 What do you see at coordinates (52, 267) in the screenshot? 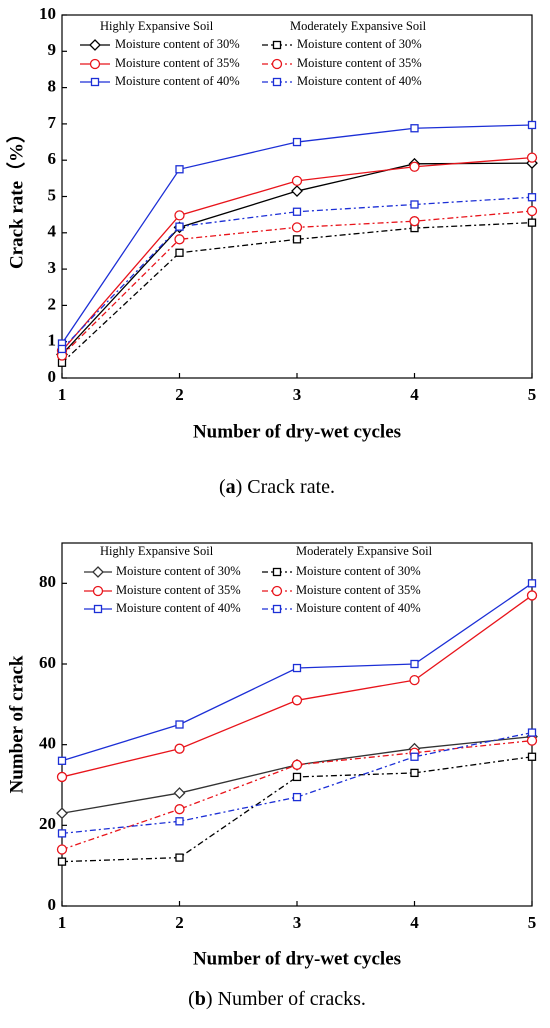
I see `y-tick-label: 3` at bounding box center [52, 267].